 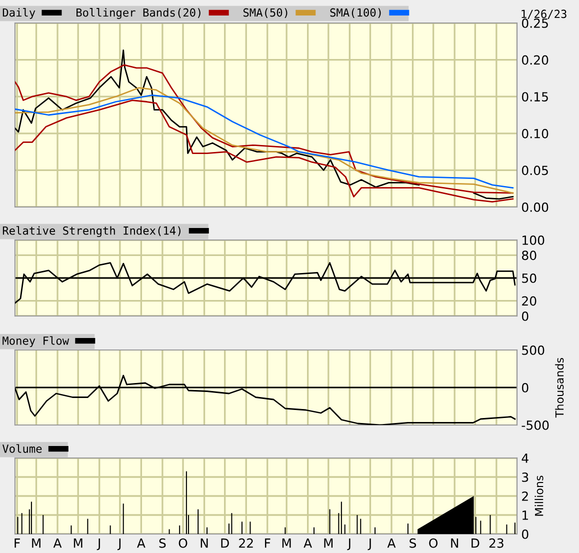 What do you see at coordinates (539, 496) in the screenshot?
I see `y-axis-title: Millions` at bounding box center [539, 496].